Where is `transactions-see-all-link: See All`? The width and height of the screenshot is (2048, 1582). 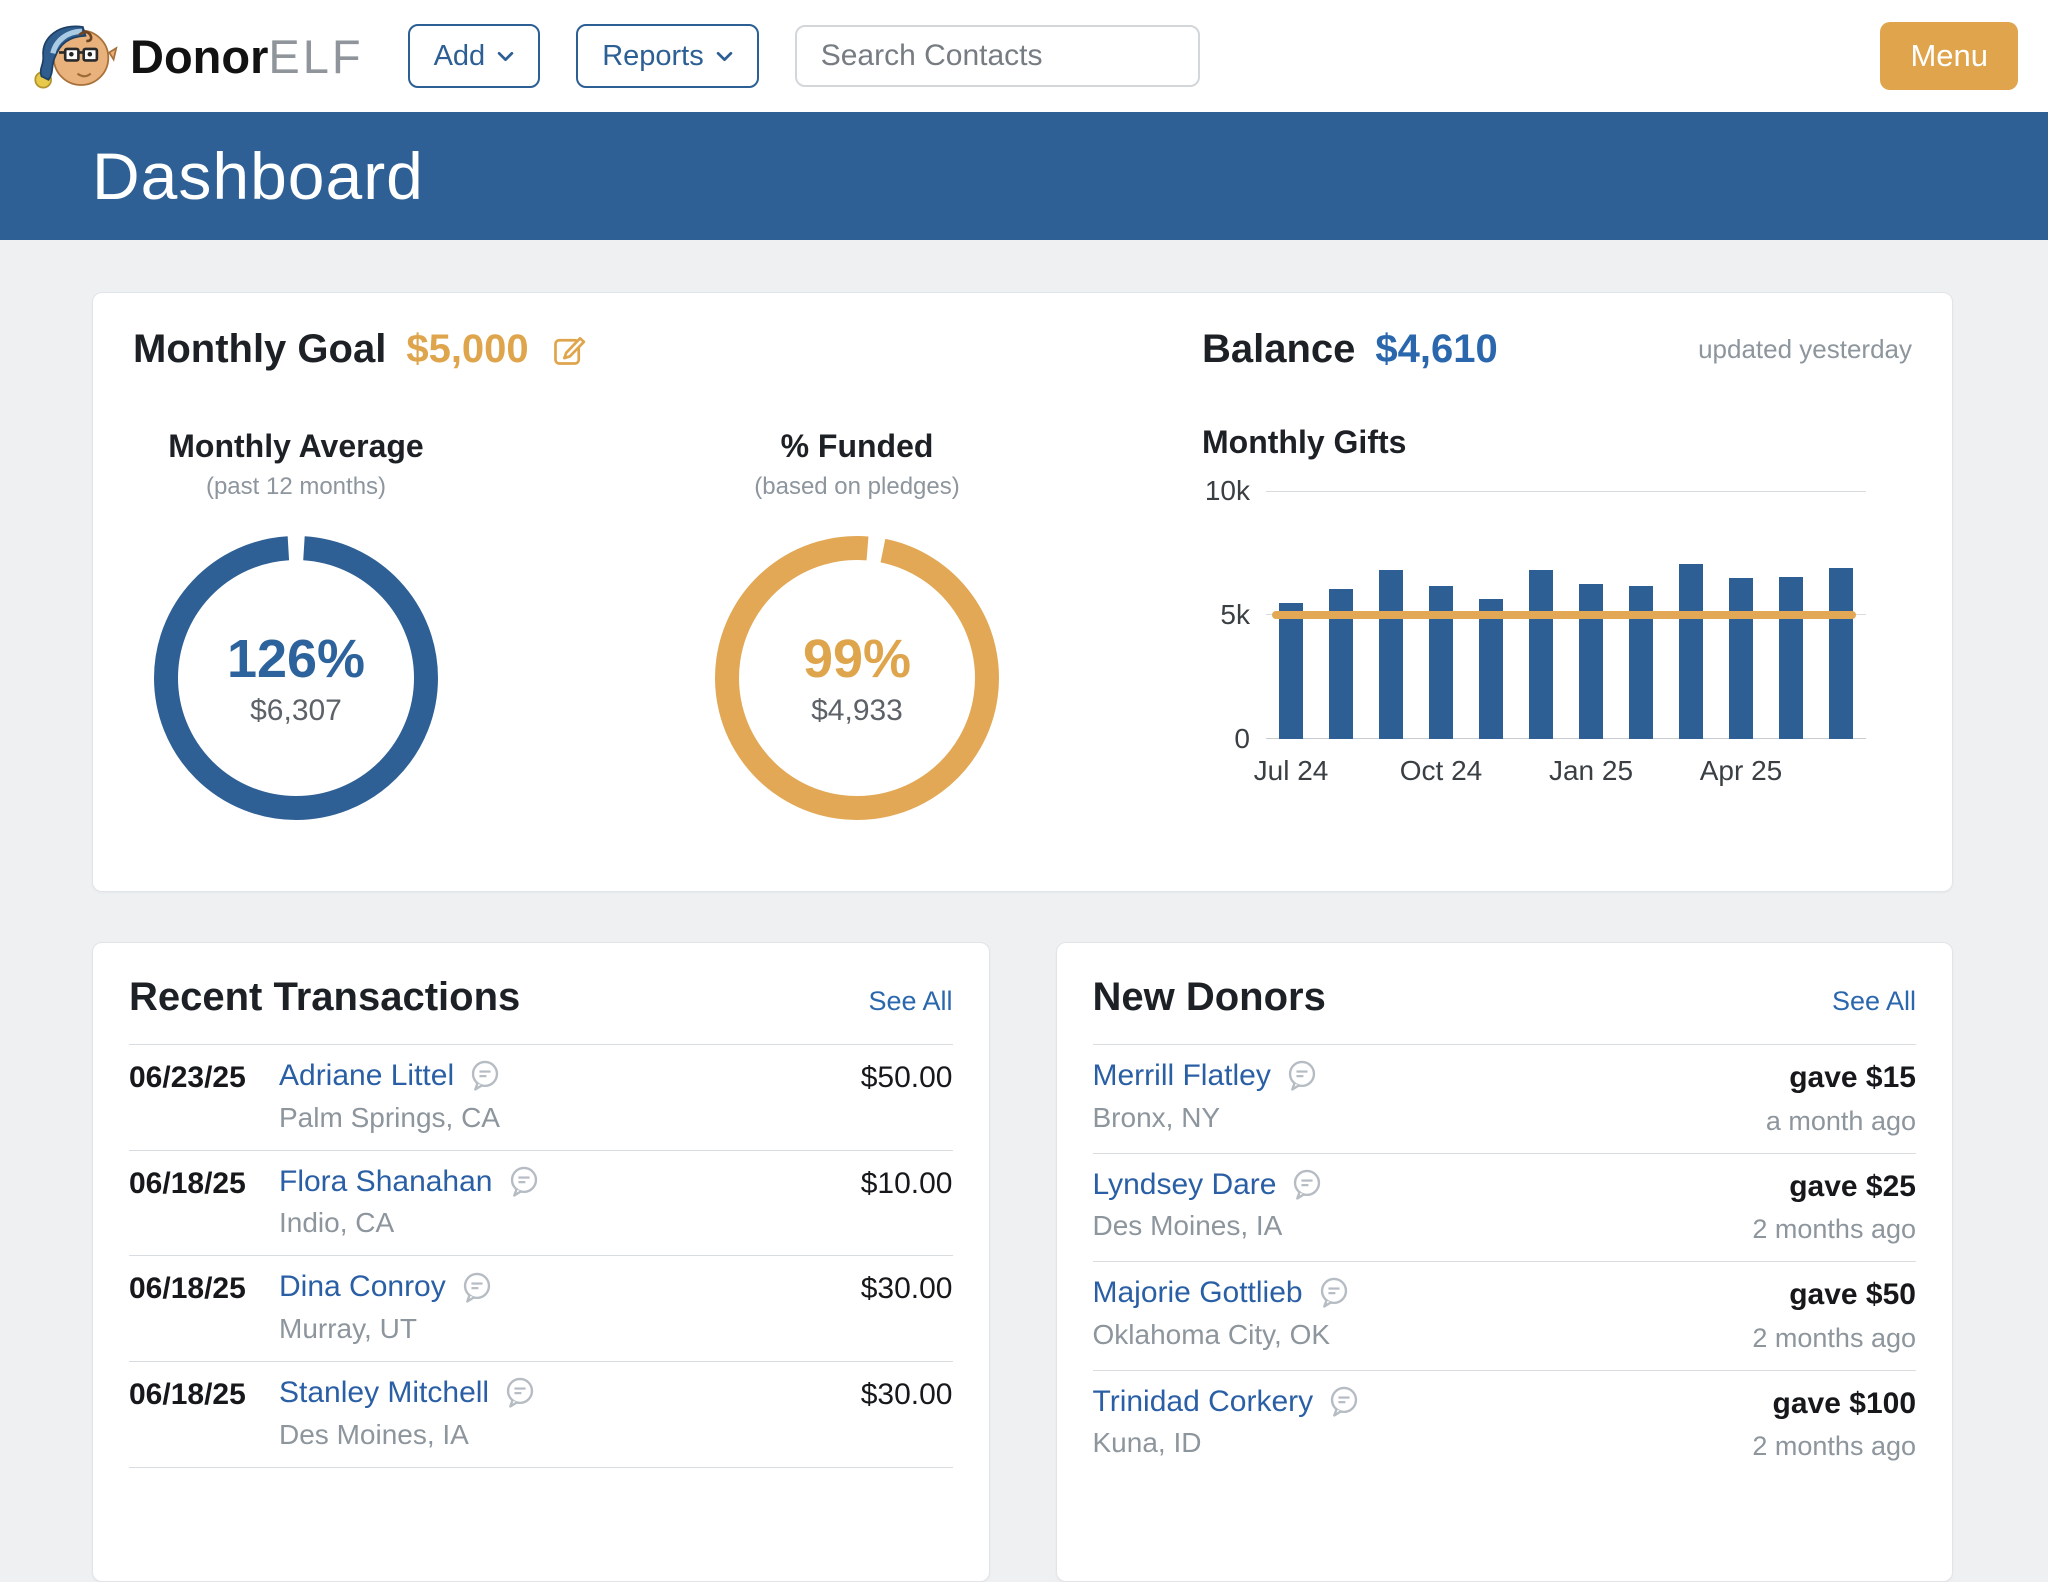 transactions-see-all-link: See All is located at coordinates (910, 1001).